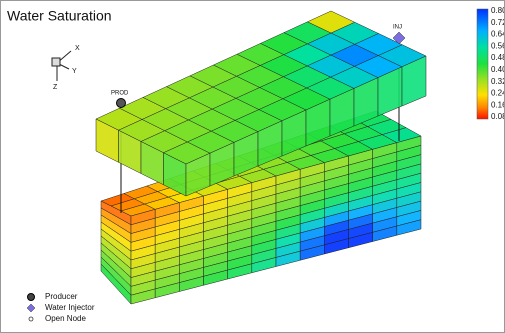 The width and height of the screenshot is (505, 333). I want to click on colorbar-label: 0.64, so click(497, 34).